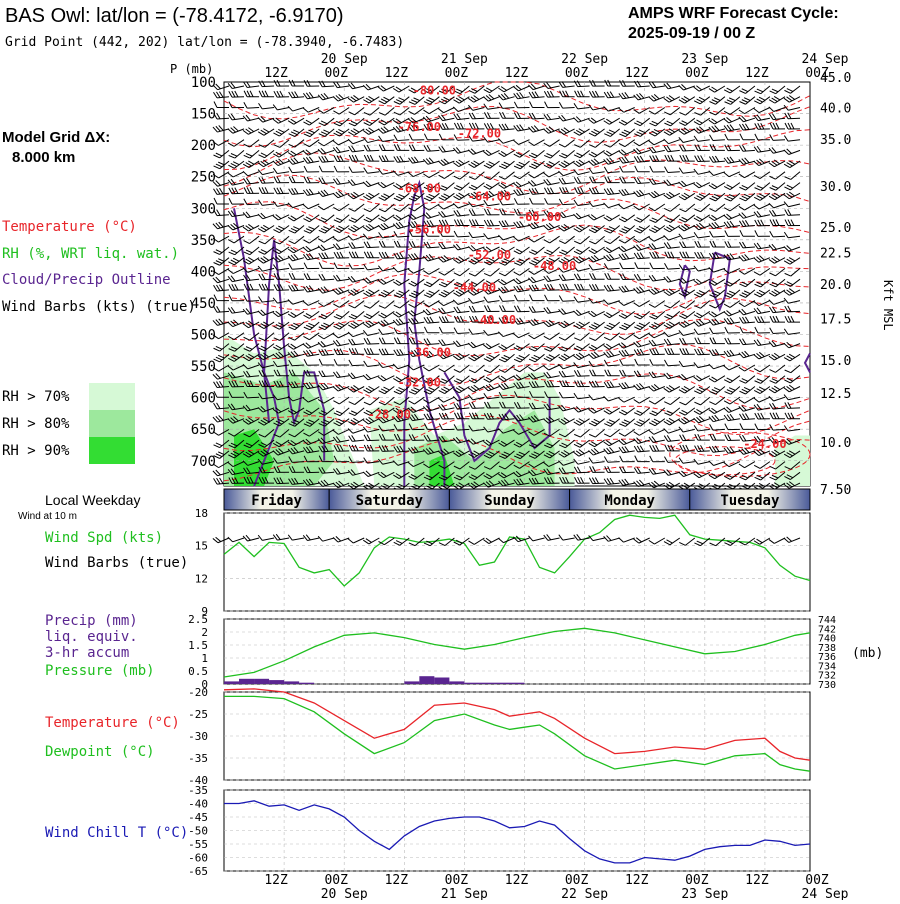  Describe the element at coordinates (112, 423) in the screenshot. I see `legend-rh80-swatch` at that location.